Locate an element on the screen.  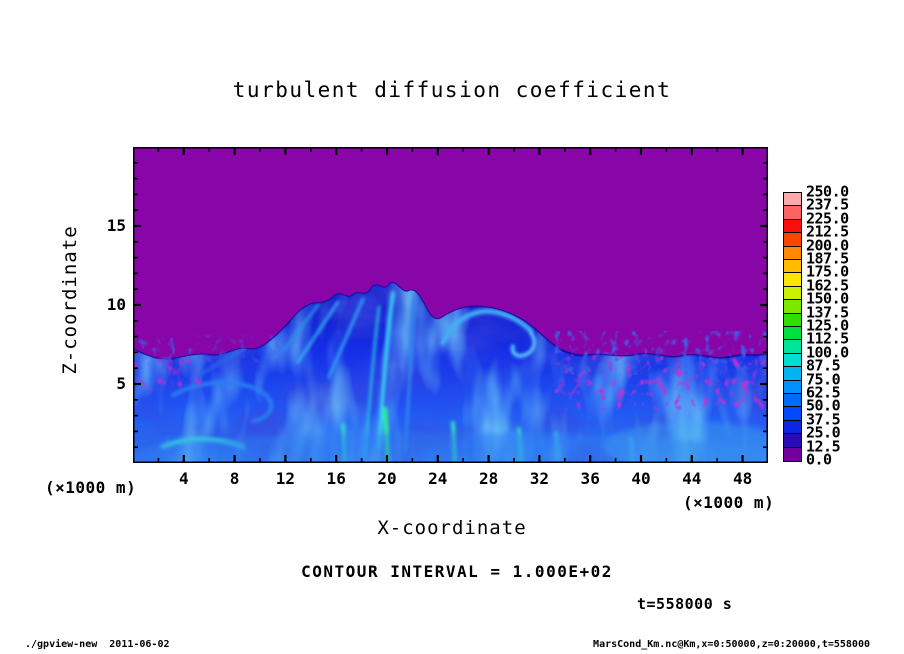
z-tick-label: 5 is located at coordinates (121, 384).